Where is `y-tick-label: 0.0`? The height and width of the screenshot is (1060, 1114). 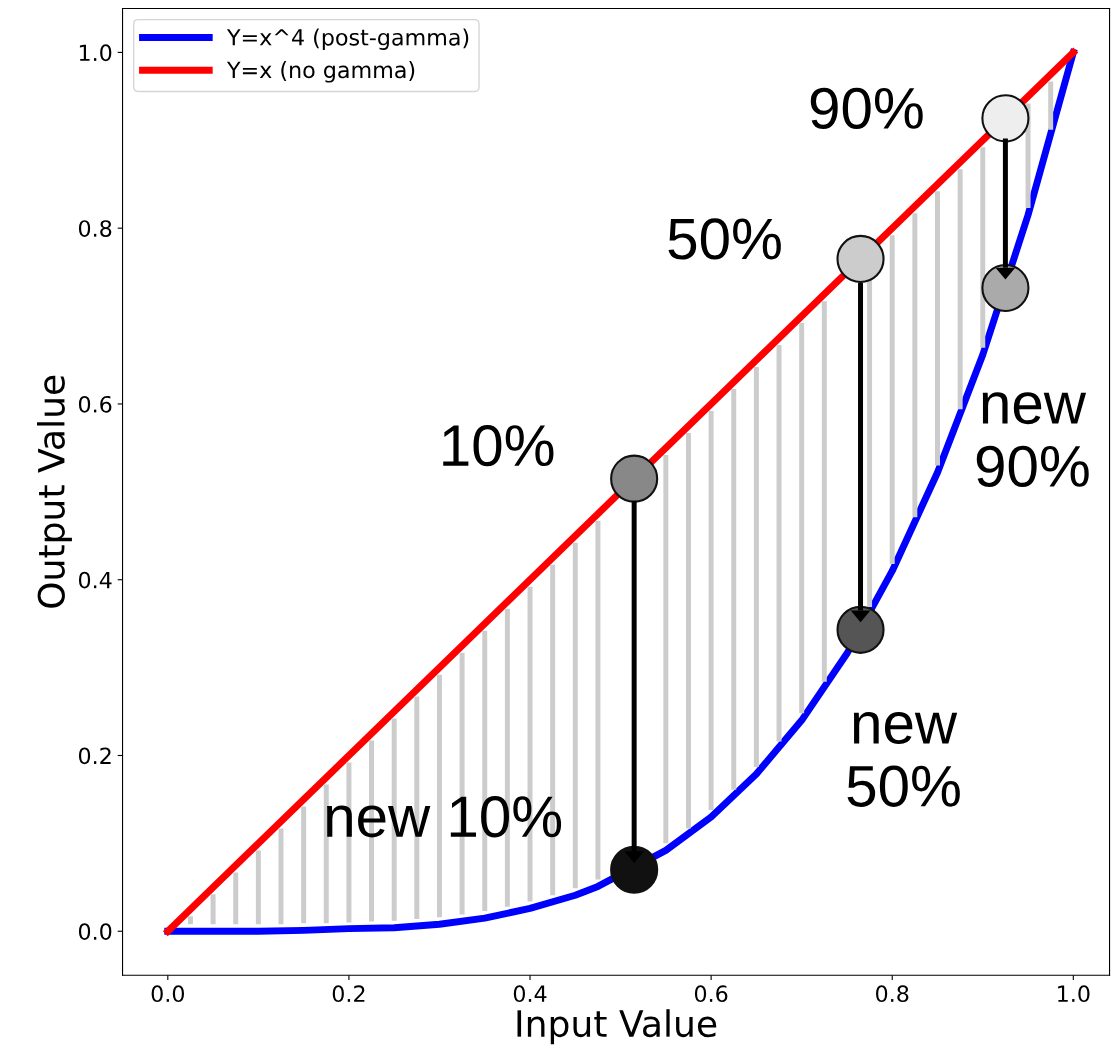 y-tick-label: 0.0 is located at coordinates (95, 932).